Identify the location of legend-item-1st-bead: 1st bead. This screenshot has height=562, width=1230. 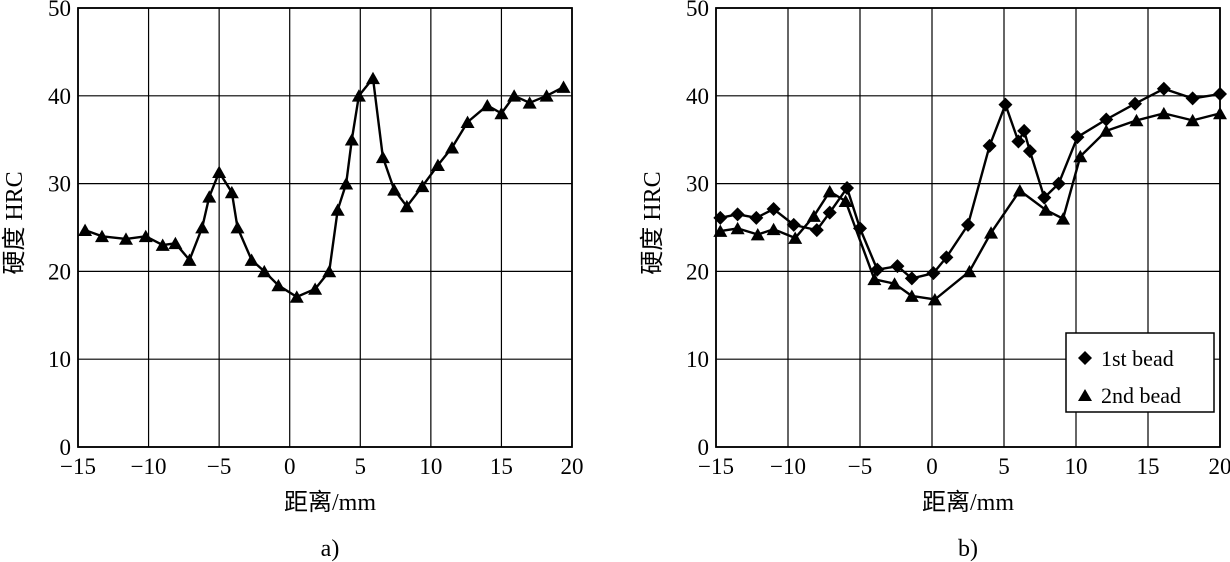
(1126, 358).